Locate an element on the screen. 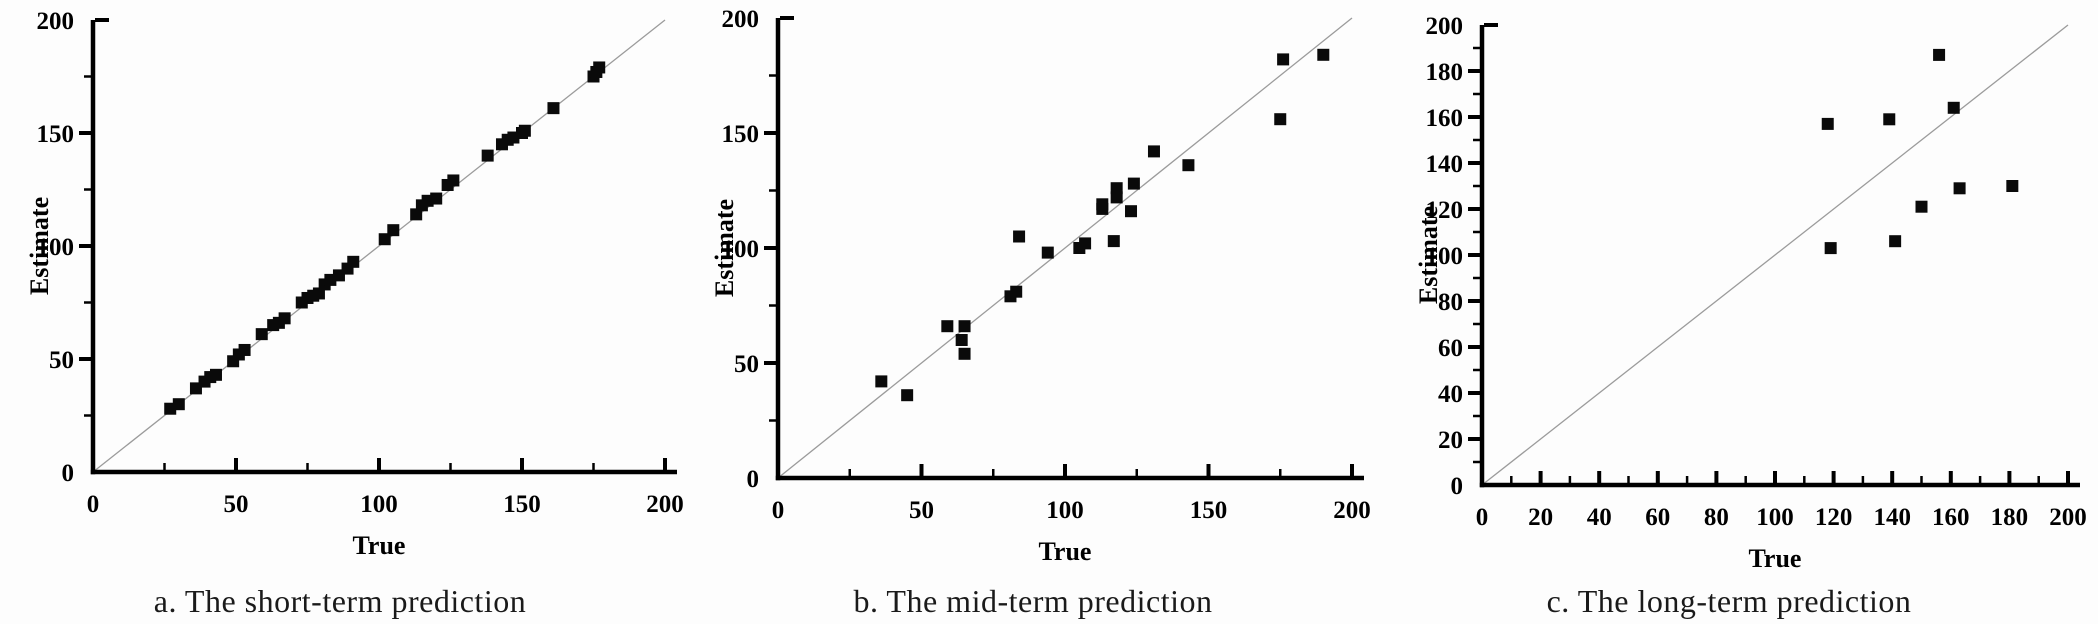  caption-mid-term: b. The mid-term prediction is located at coordinates (1033, 601).